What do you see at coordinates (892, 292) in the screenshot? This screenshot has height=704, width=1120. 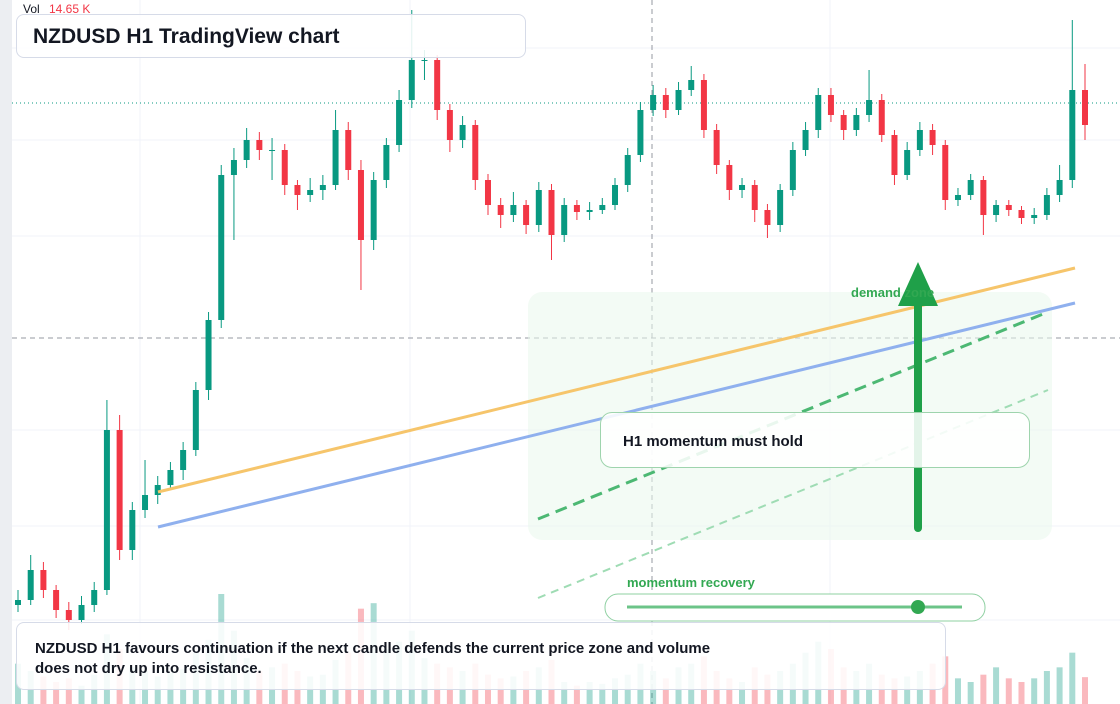 I see `zone-label: demand zone` at bounding box center [892, 292].